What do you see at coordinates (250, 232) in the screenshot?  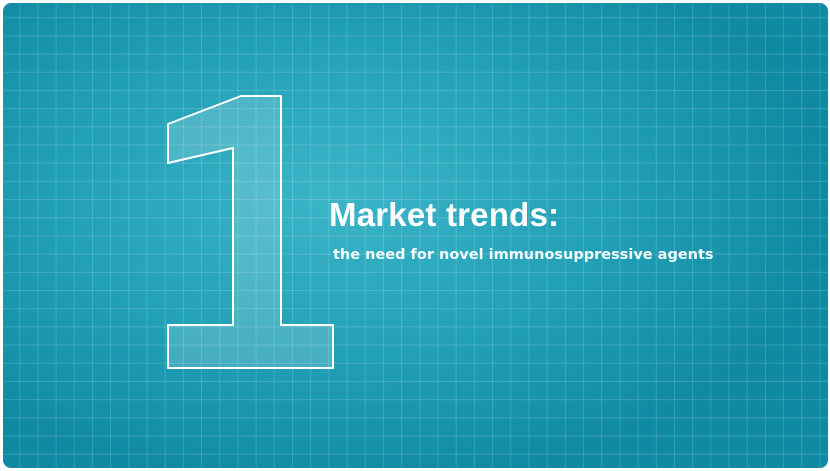 I see `section-number-one` at bounding box center [250, 232].